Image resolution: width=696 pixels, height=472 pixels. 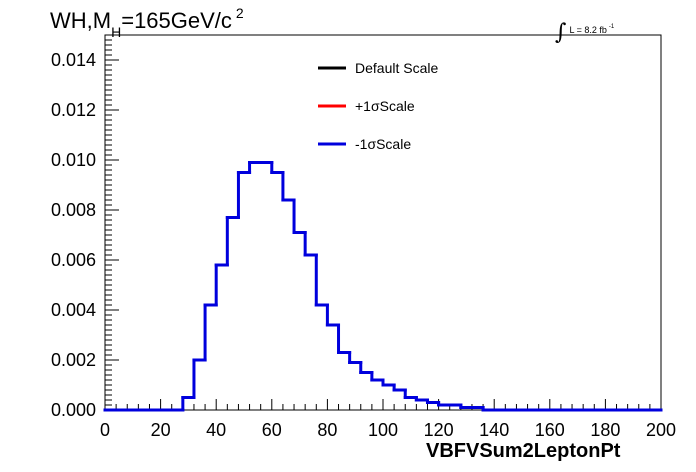 I want to click on x-tick-label: 100, so click(x=383, y=430).